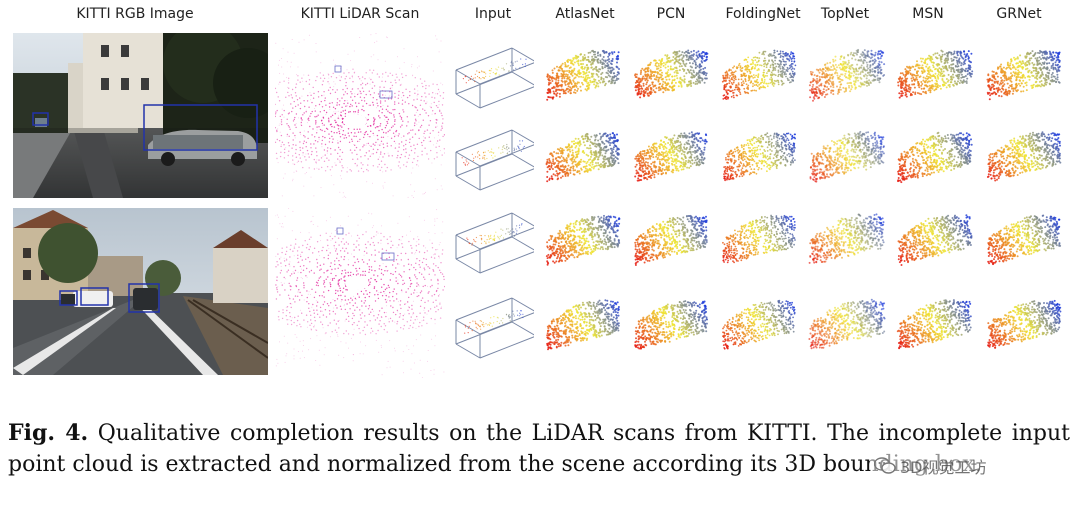  What do you see at coordinates (671, 14) in the screenshot?
I see `col-header-pcn: PCN` at bounding box center [671, 14].